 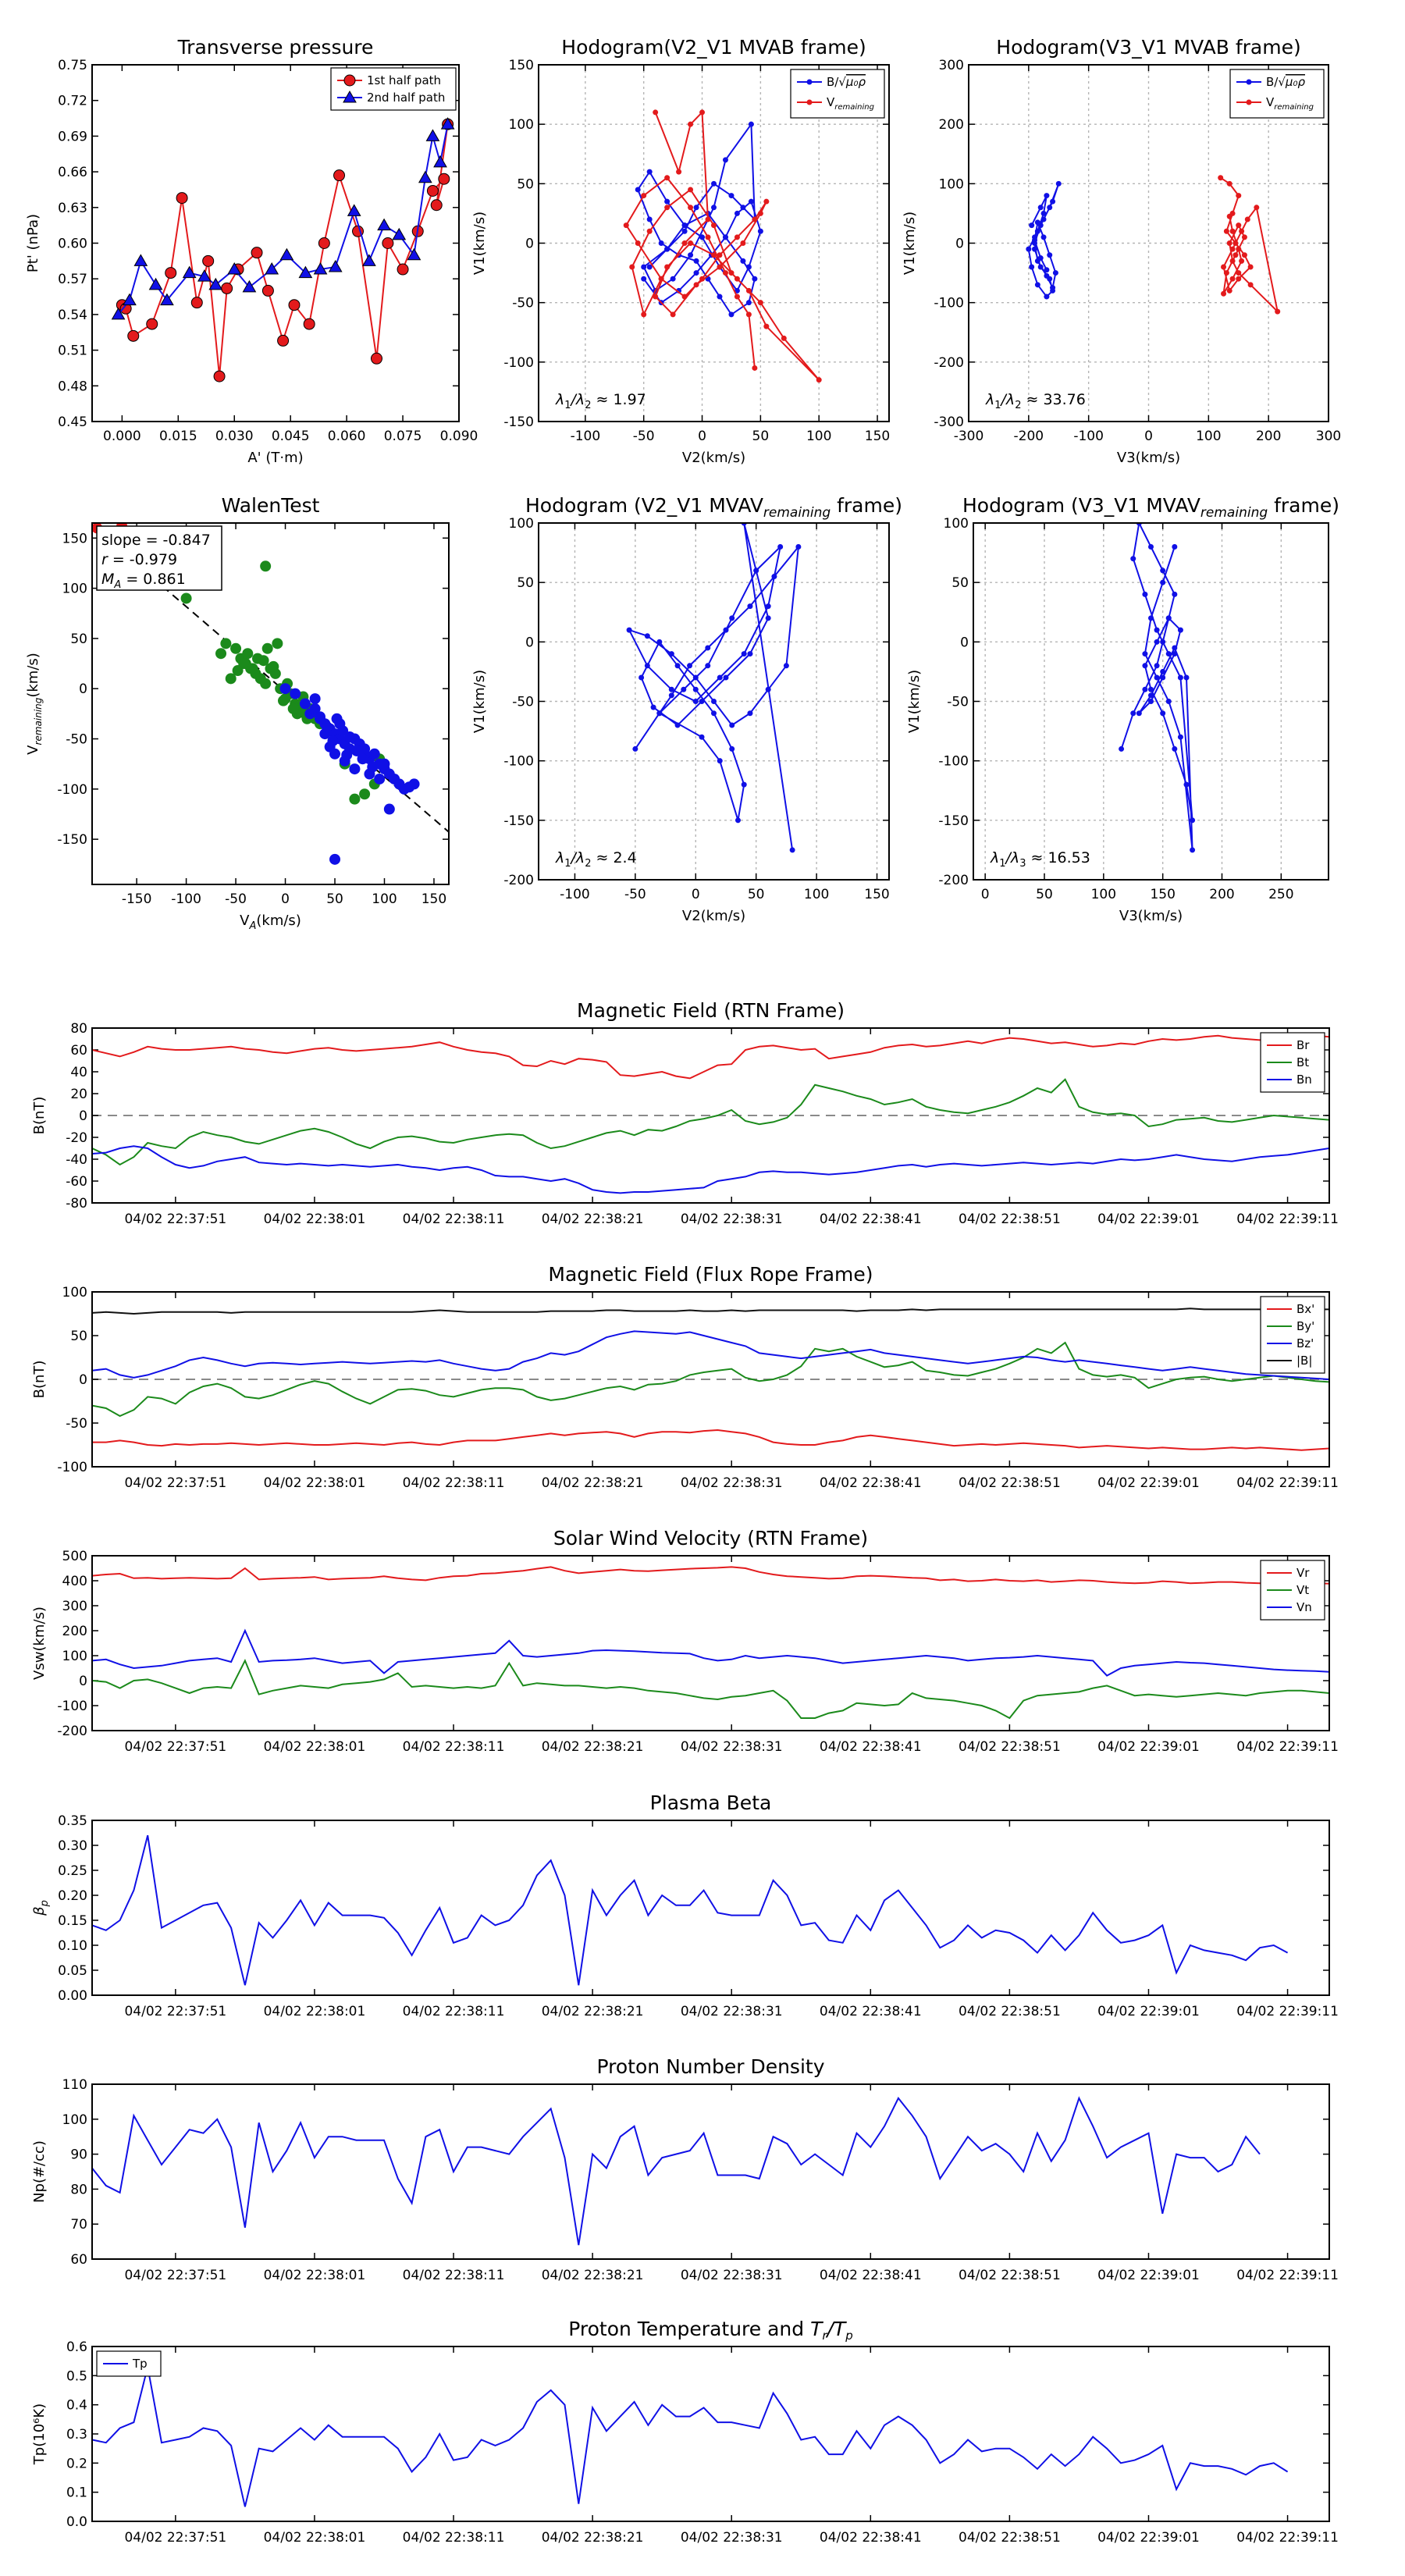 What do you see at coordinates (1292, 1062) in the screenshot?
I see `legend: Br Bt Bn` at bounding box center [1292, 1062].